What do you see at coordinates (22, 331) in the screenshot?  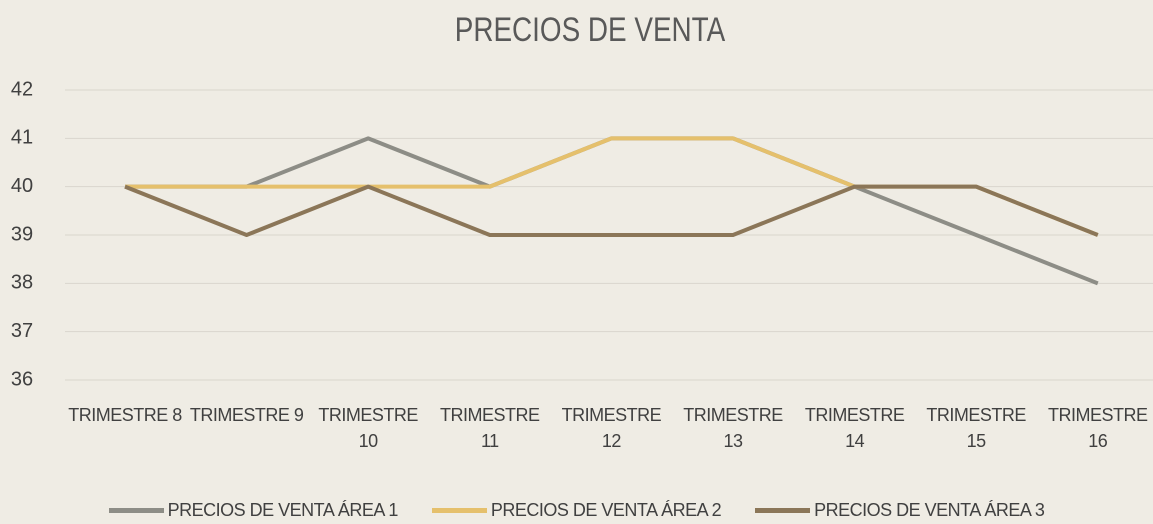 I see `y-tick-label: 37` at bounding box center [22, 331].